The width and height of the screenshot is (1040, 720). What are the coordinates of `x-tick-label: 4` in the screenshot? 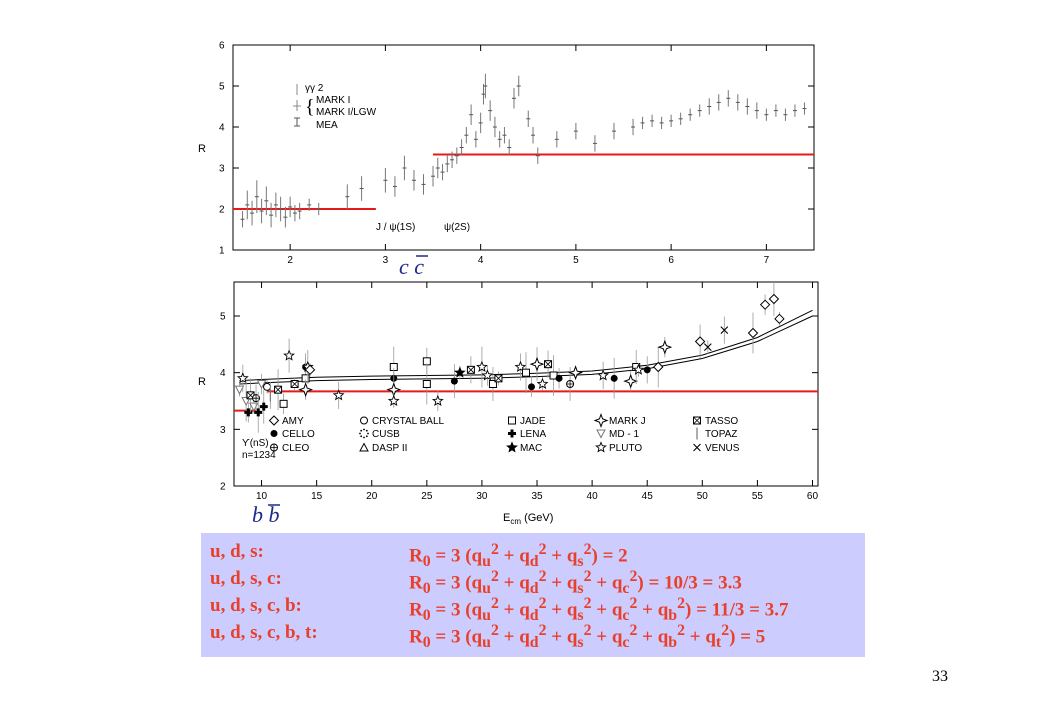 It's located at (481, 260).